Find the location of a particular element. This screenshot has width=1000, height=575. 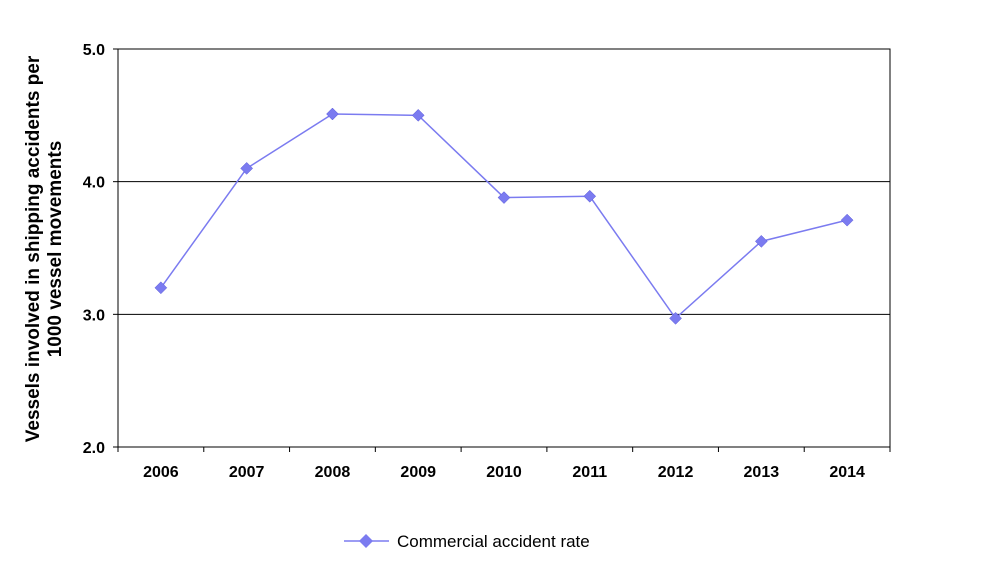

legend-marker-diamond-icon is located at coordinates (366, 541).